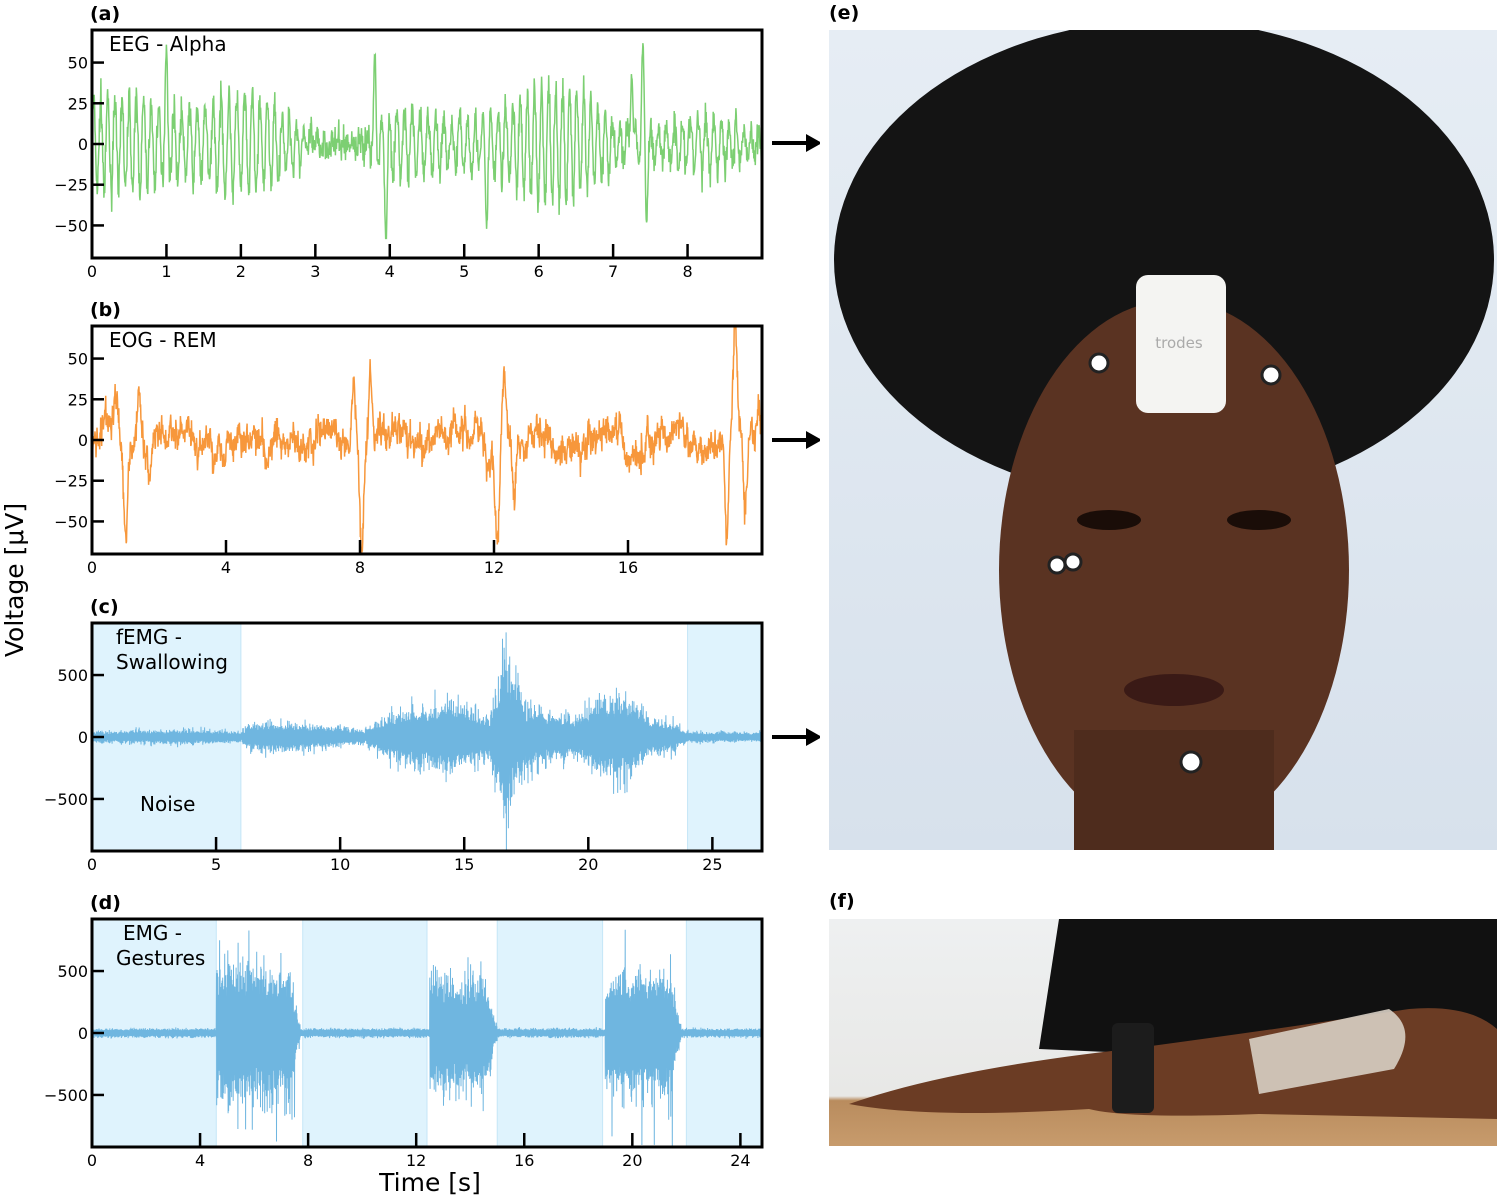  Describe the element at coordinates (104, 607) in the screenshot. I see `panel-label: (c)` at that location.